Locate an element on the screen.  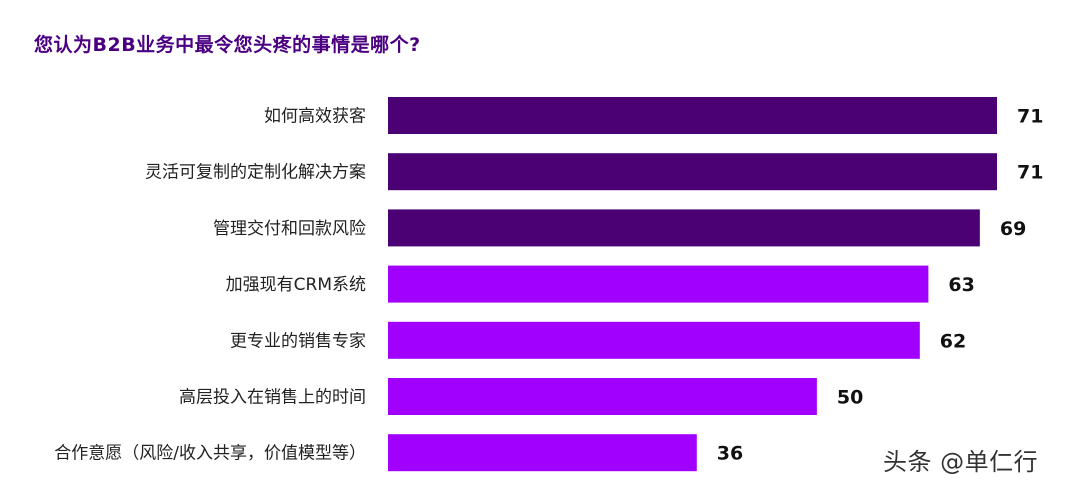
category-label-7: 合作意愿（风险/收入共享，价值模型等） is located at coordinates (210, 454).